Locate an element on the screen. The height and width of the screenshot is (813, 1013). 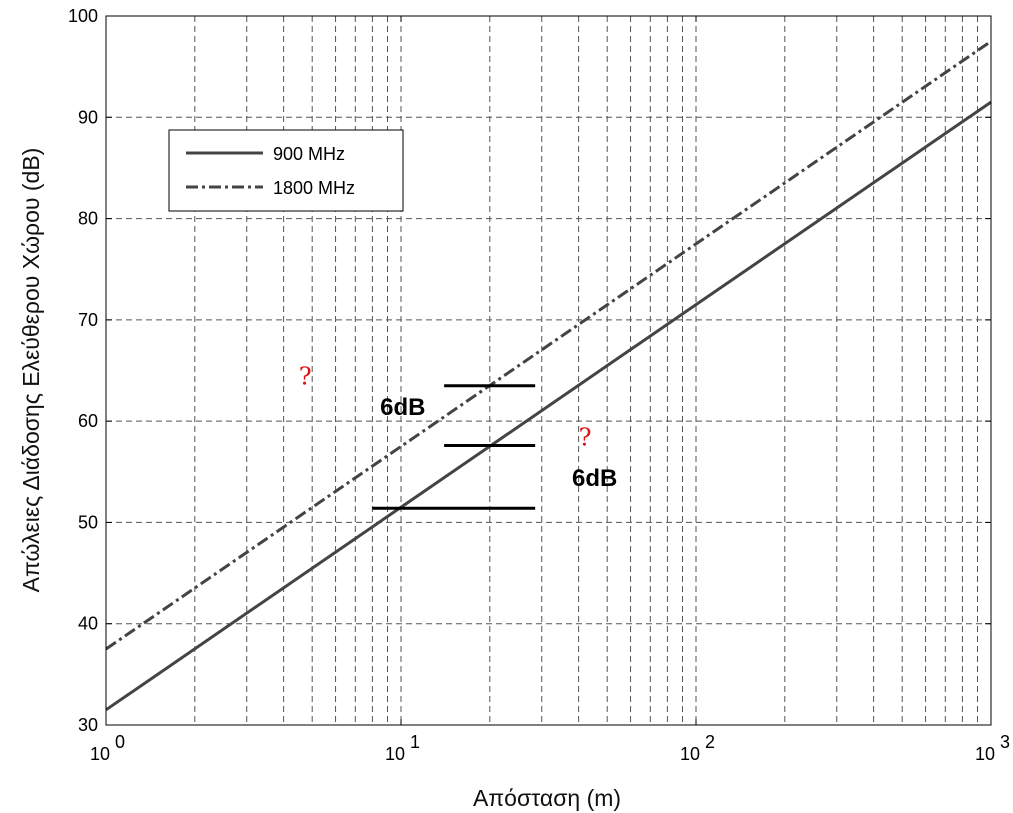
y-axis-title: Απώλειες Διάδοσης Ελεύθερου Χώρου (dB) is located at coordinates (31, 370).